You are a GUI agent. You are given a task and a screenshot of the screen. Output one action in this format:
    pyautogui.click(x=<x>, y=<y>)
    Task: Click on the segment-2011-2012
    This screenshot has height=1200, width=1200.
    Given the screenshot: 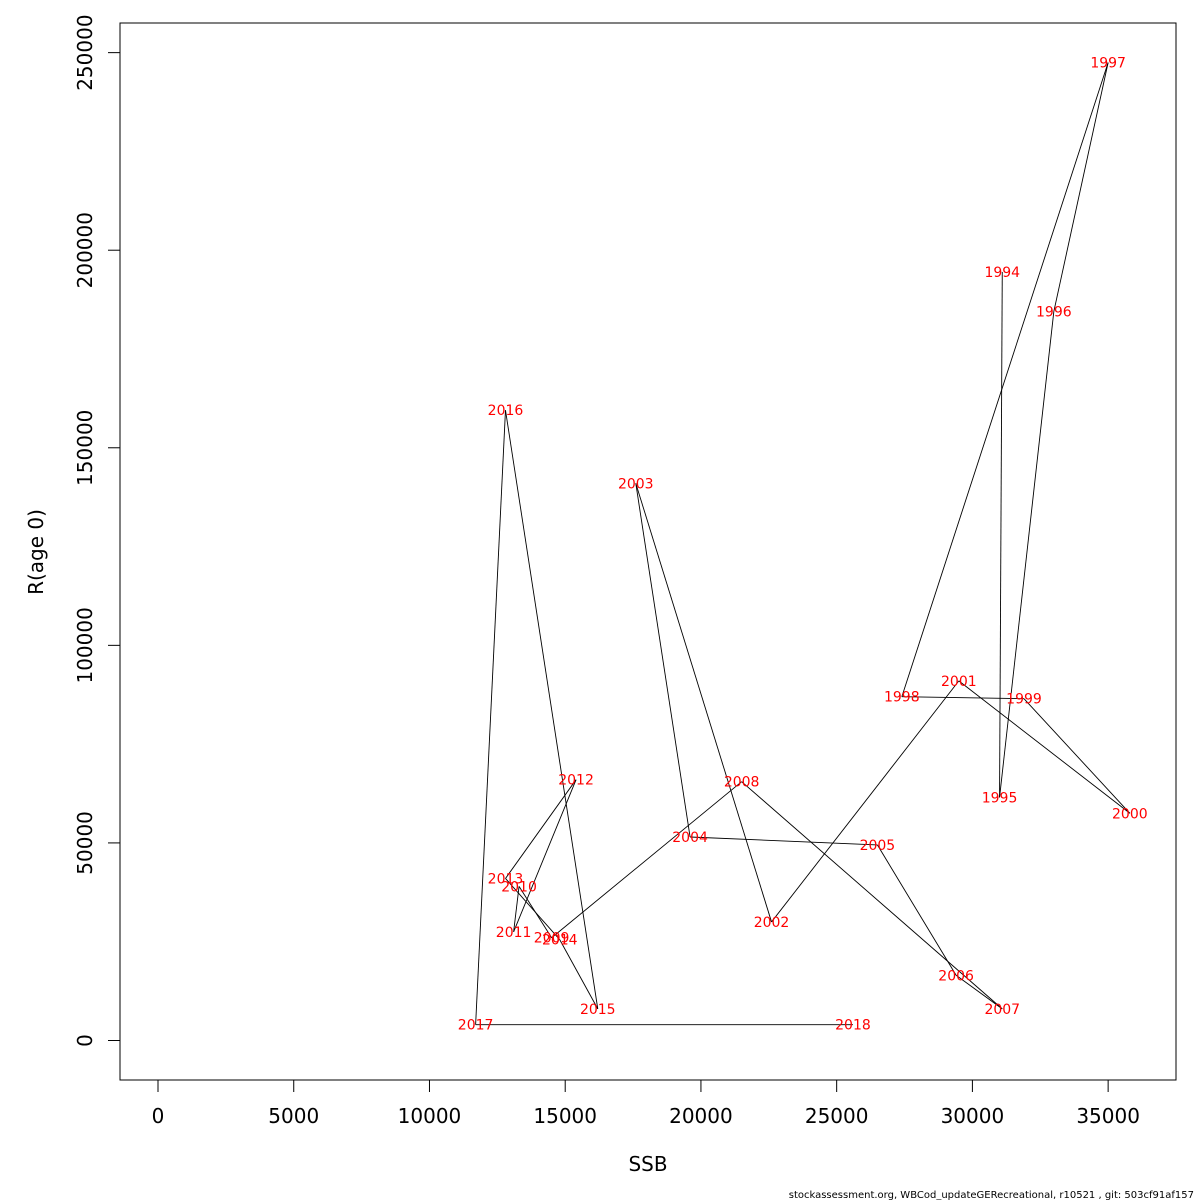 What is the action you would take?
    pyautogui.click(x=545, y=855)
    